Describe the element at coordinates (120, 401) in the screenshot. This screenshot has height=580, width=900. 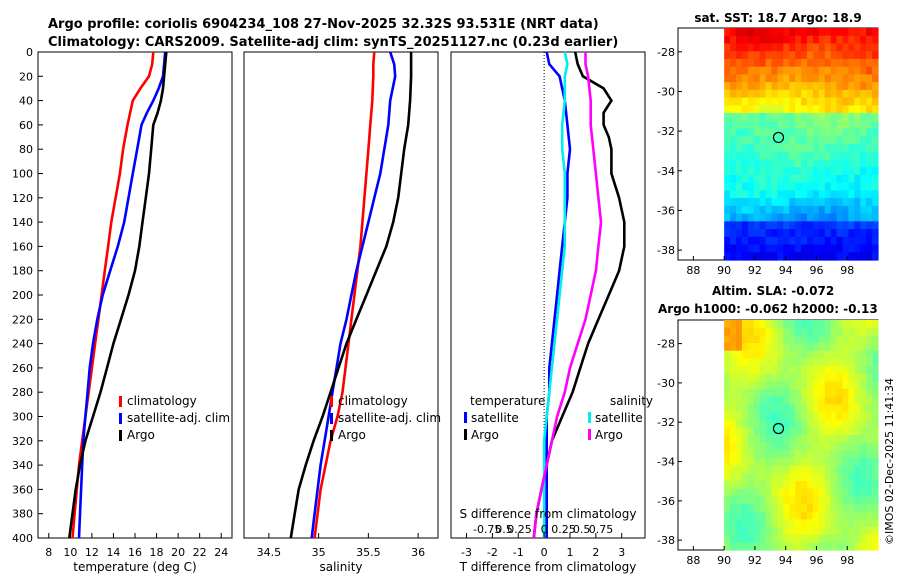
I see `legend-climatology-swatch` at that location.